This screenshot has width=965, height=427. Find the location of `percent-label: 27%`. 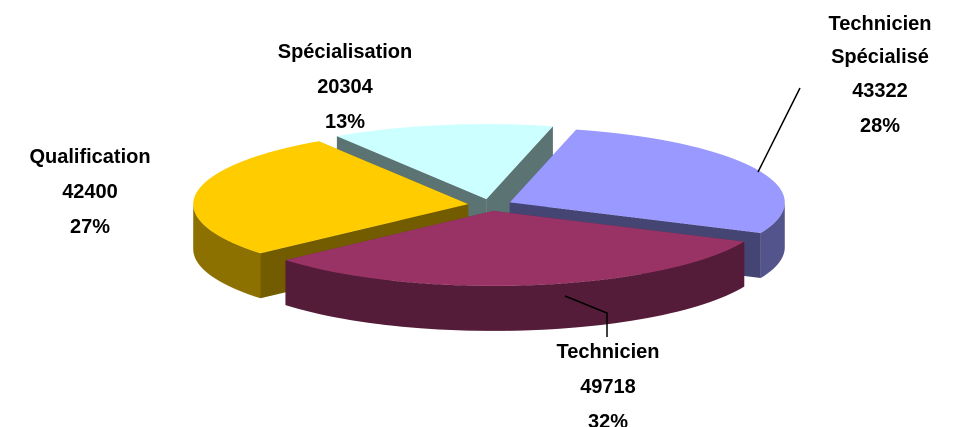

percent-label: 27% is located at coordinates (90, 227).